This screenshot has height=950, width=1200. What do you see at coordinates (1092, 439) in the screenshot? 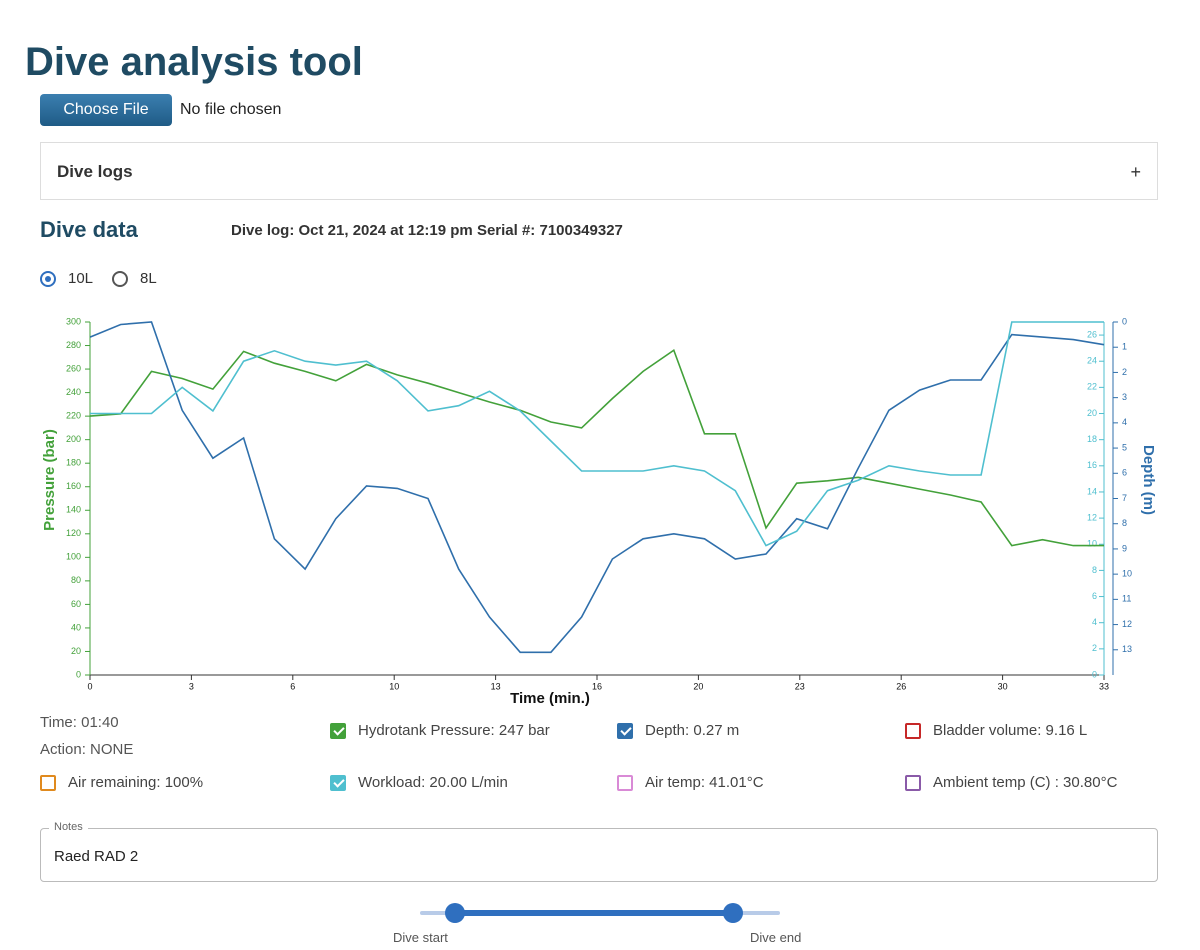
I see `y3-tick-label: 18` at bounding box center [1092, 439].